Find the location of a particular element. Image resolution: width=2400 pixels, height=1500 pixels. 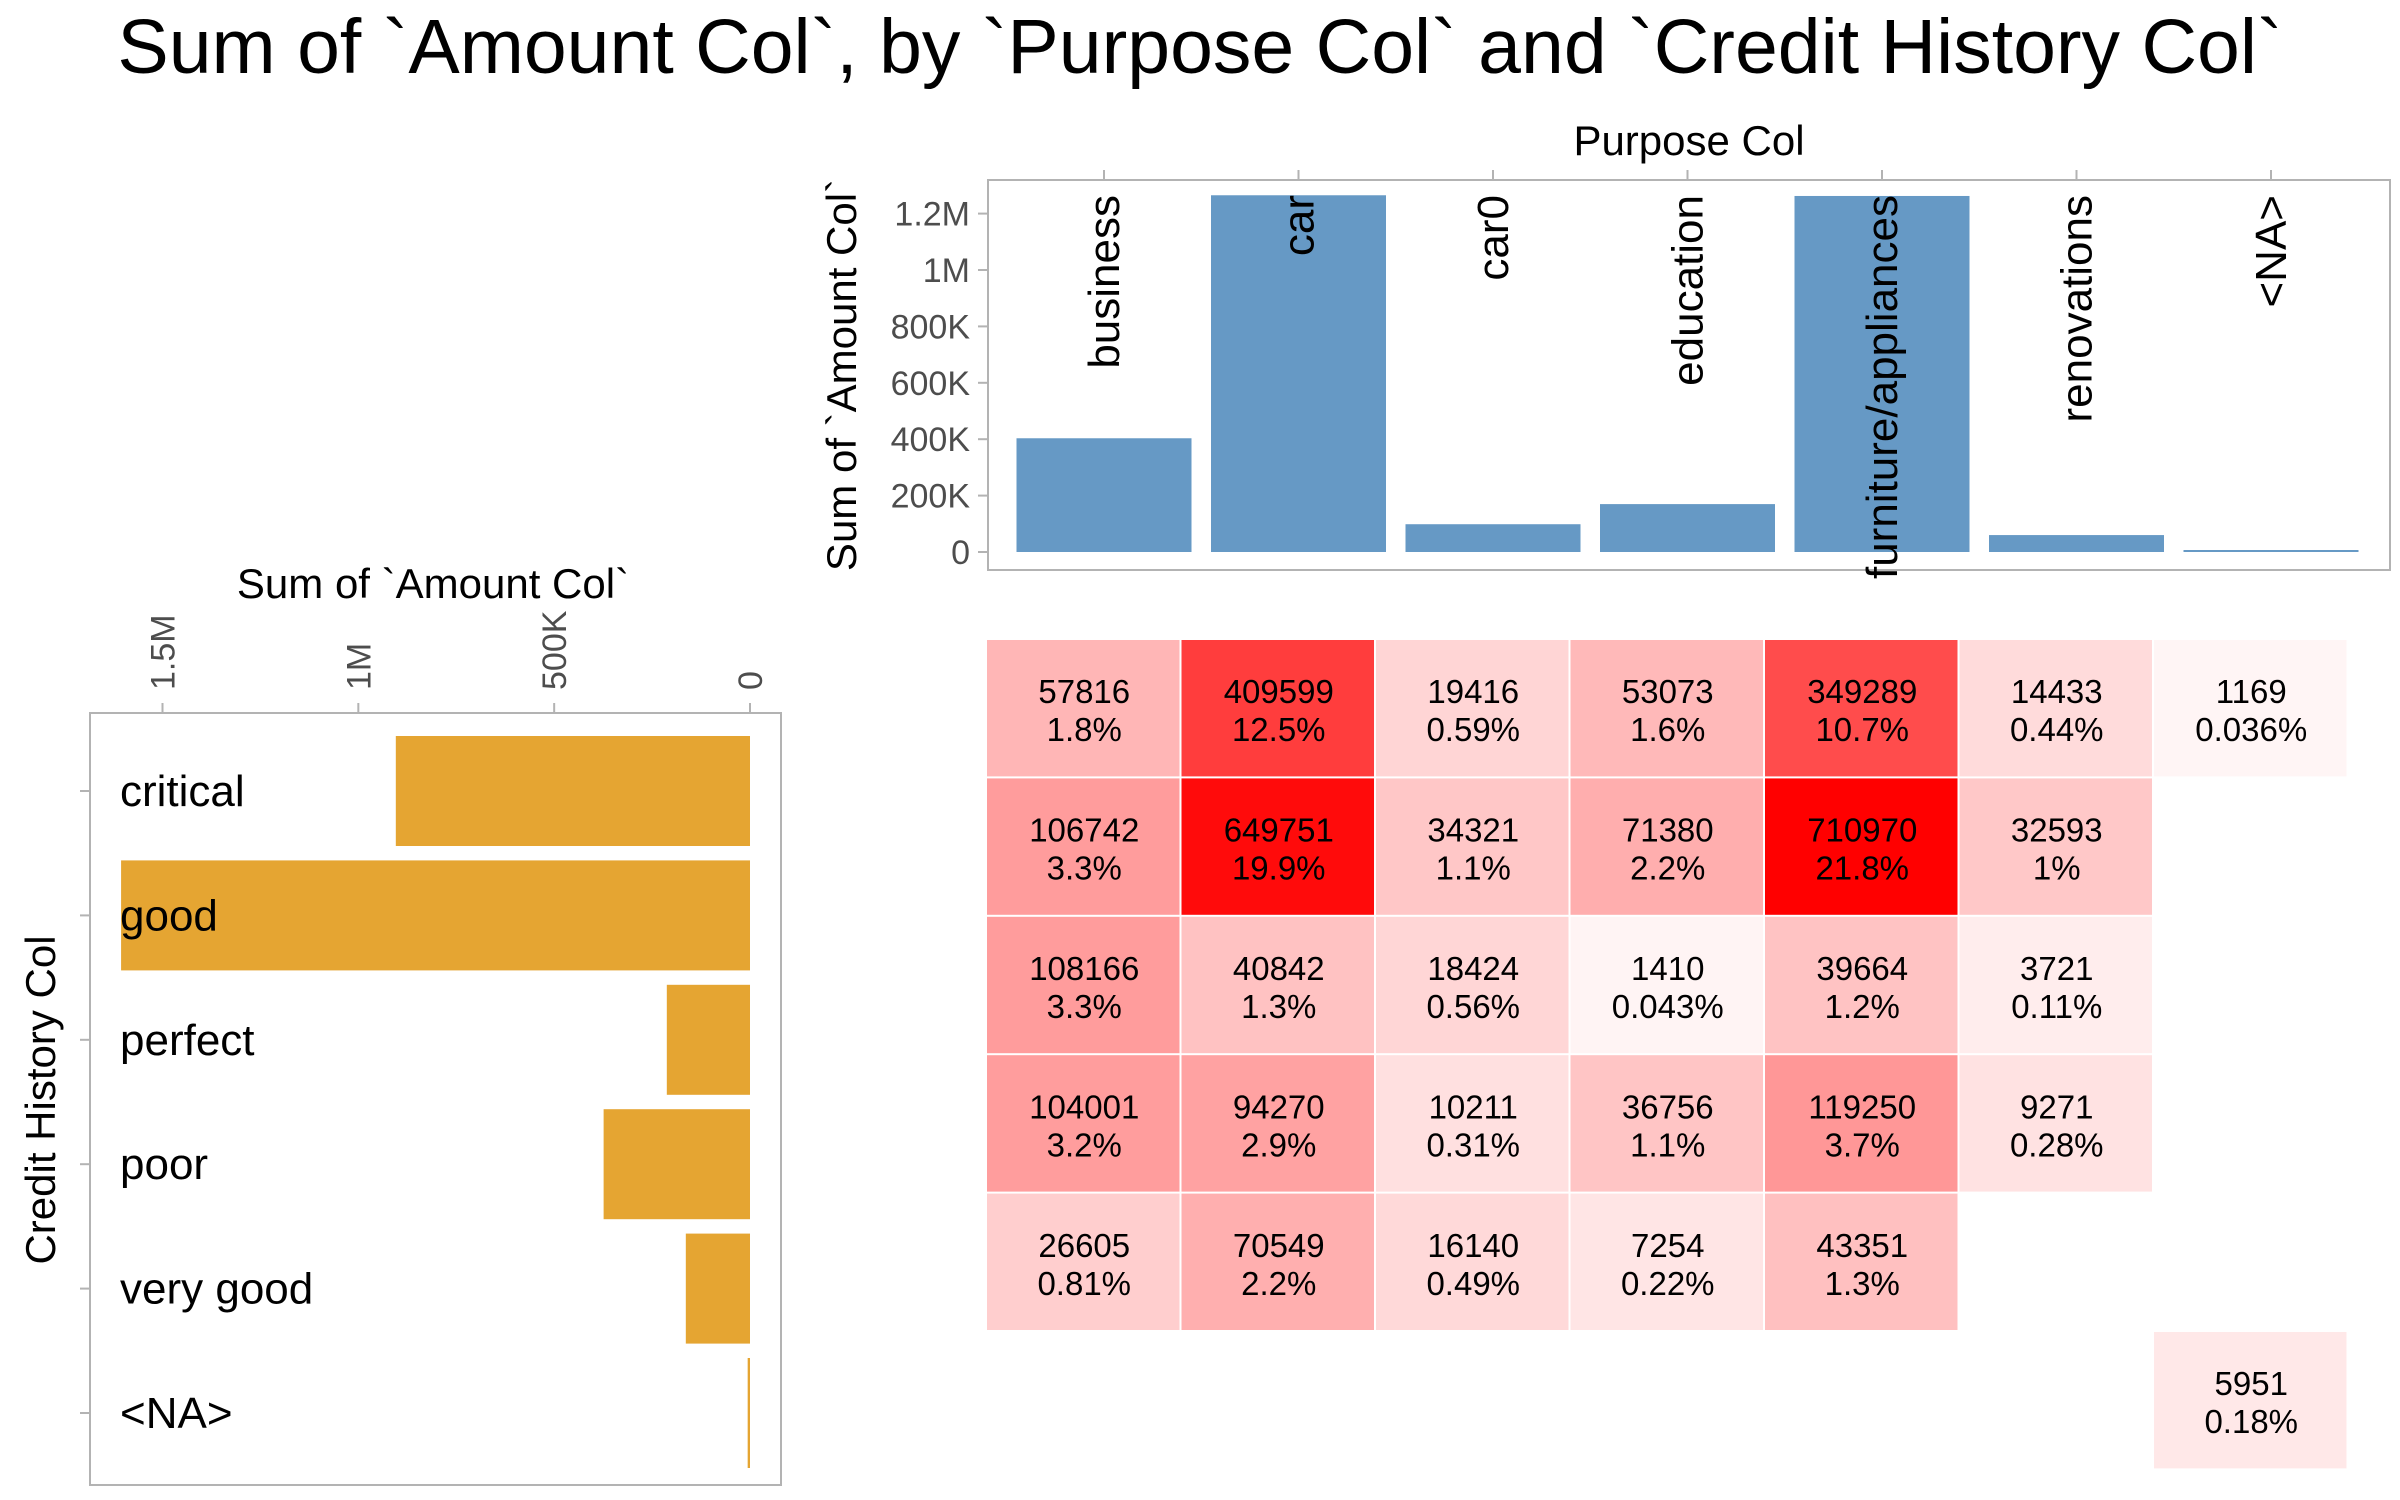

heatmap-cell-percent: 1.8% is located at coordinates (1084, 729).